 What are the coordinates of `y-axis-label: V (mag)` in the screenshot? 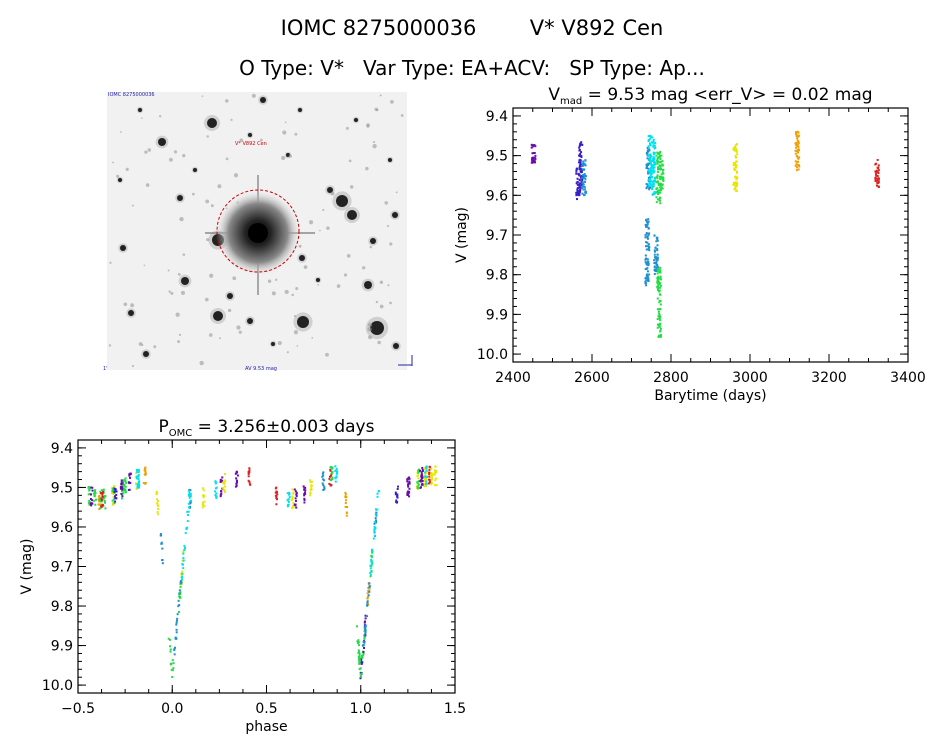 It's located at (27, 566).